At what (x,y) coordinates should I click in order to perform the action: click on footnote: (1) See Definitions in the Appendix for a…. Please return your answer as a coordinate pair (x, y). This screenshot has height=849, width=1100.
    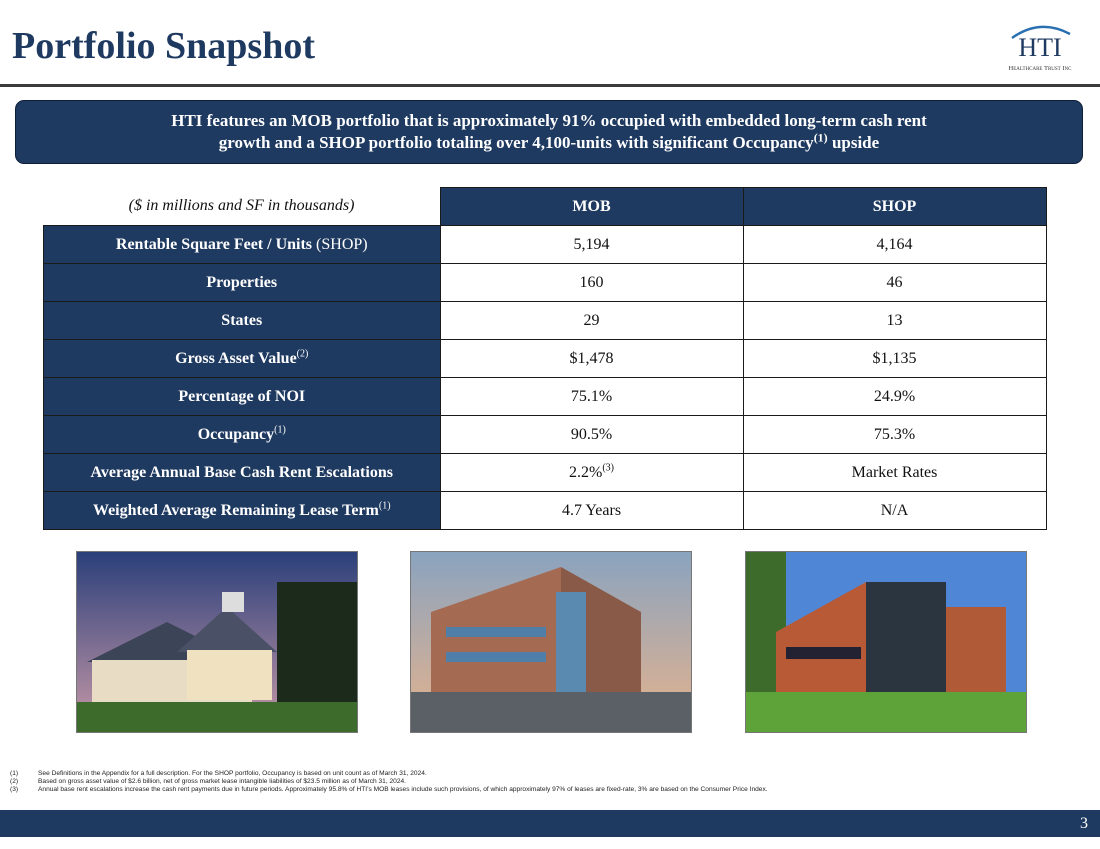
    Looking at the image, I should click on (389, 774).